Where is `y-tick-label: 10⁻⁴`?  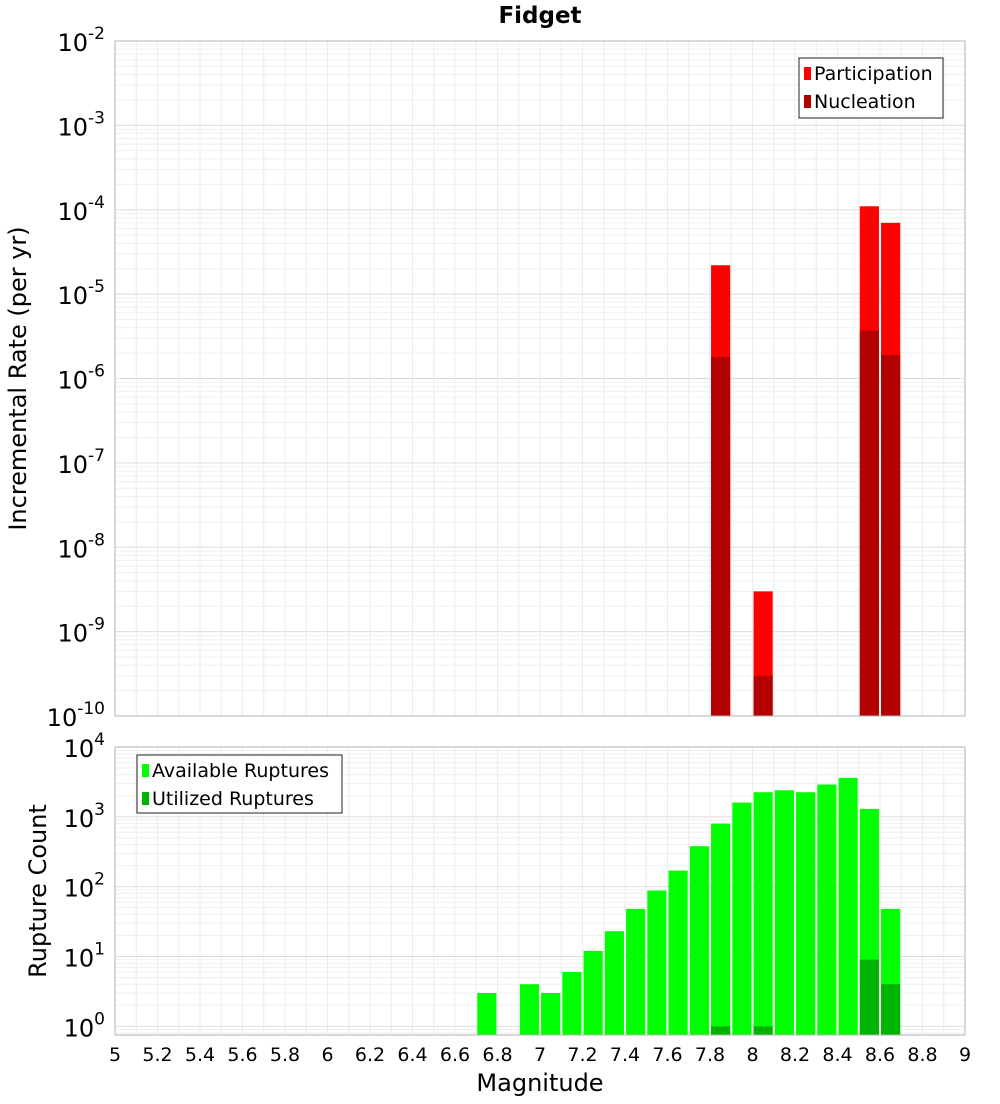 y-tick-label: 10⁻⁴ is located at coordinates (82, 209).